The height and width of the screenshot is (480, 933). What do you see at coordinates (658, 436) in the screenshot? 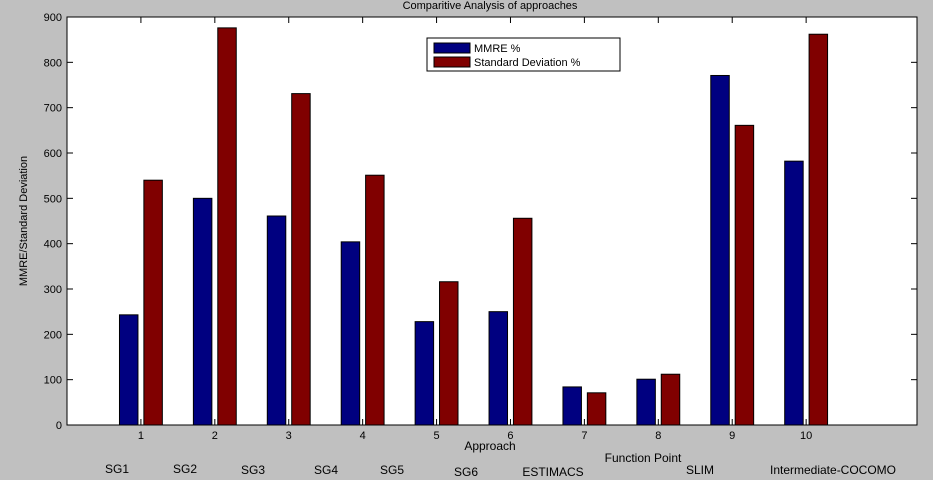
I see `x-tick-label: 8` at bounding box center [658, 436].